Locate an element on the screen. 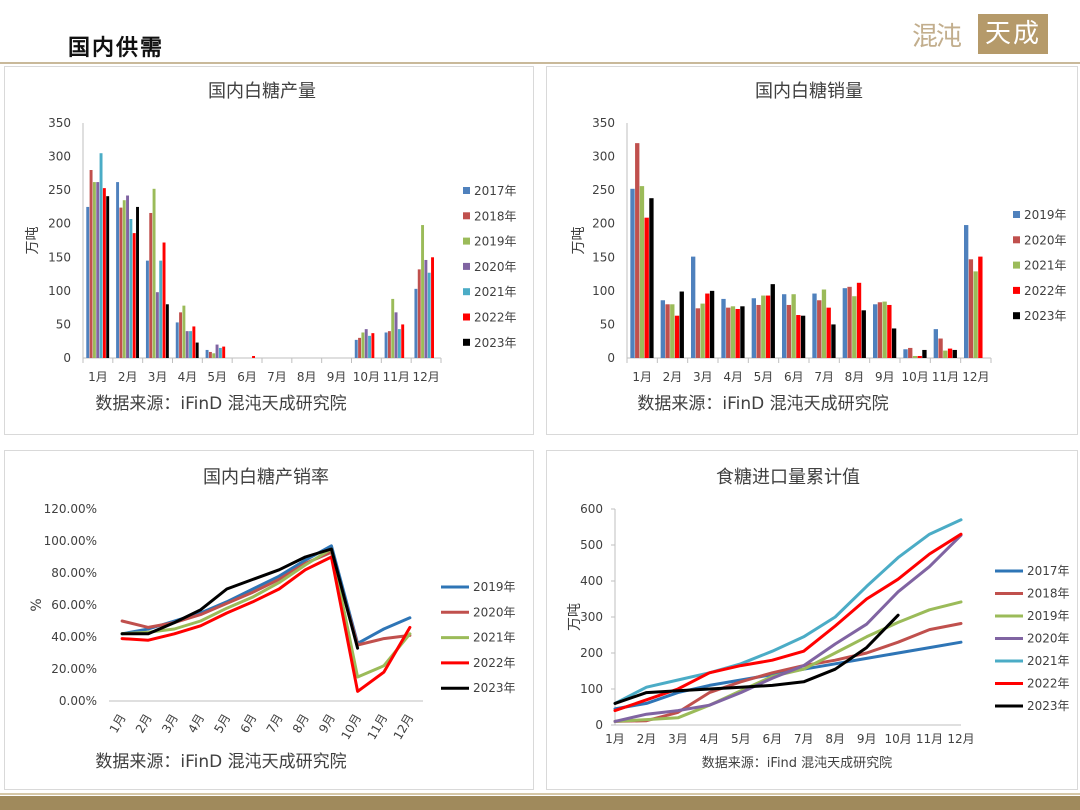 The width and height of the screenshot is (1080, 810). x-tick-label: 5月 is located at coordinates (217, 377).